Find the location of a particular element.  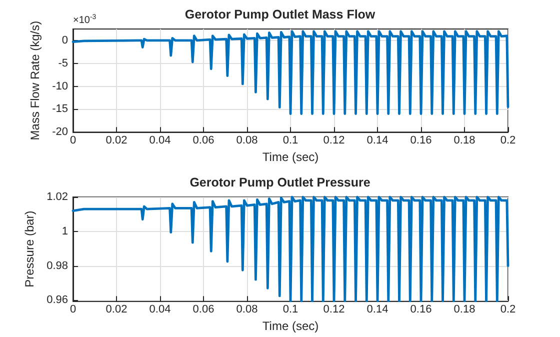

y-axis-title: Mass Flow Rate (kg/s) is located at coordinates (35, 80).